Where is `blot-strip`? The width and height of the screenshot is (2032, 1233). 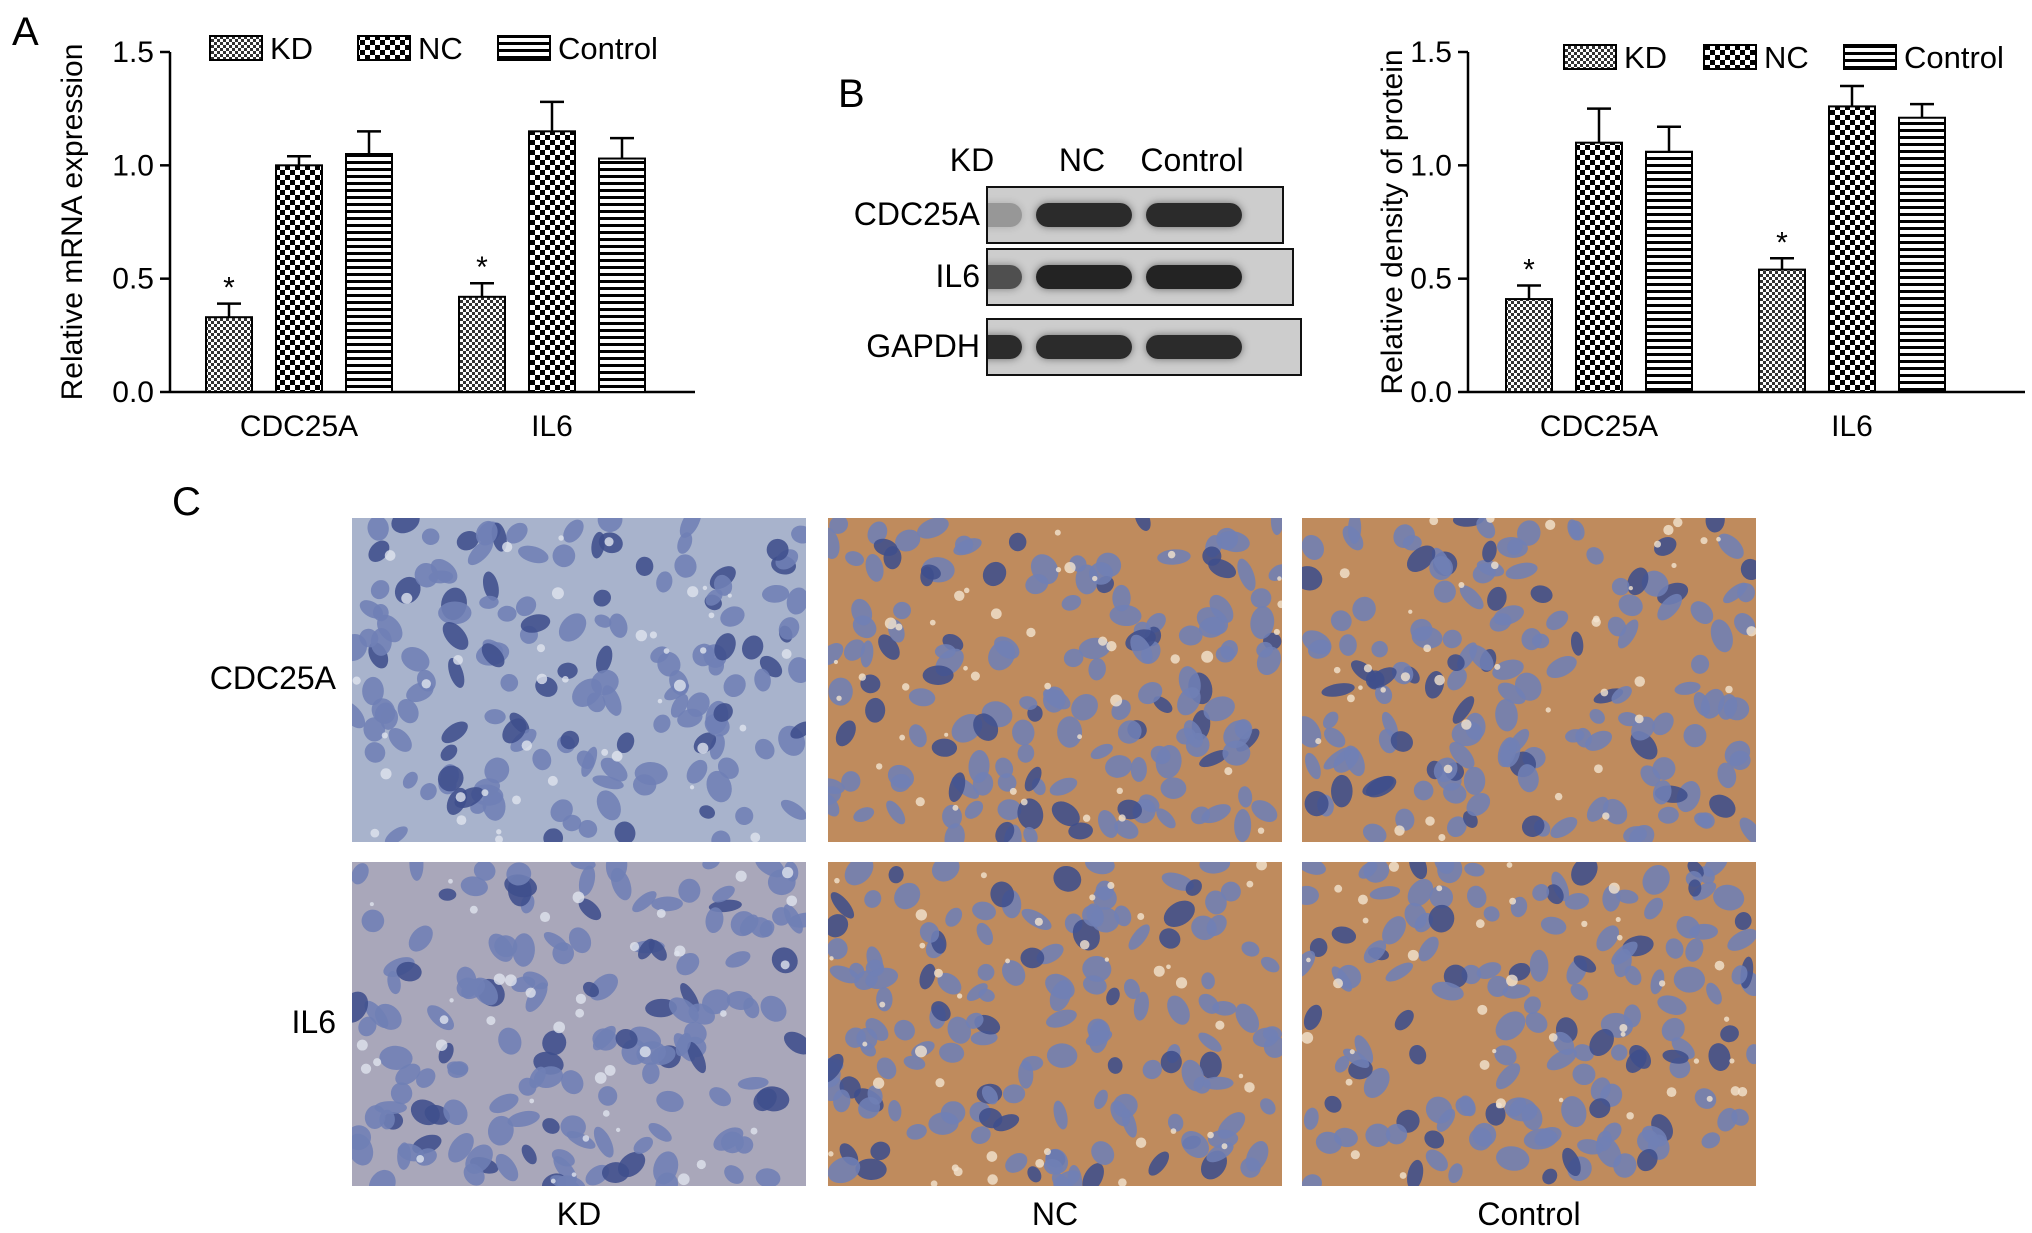
blot-strip is located at coordinates (1144, 347).